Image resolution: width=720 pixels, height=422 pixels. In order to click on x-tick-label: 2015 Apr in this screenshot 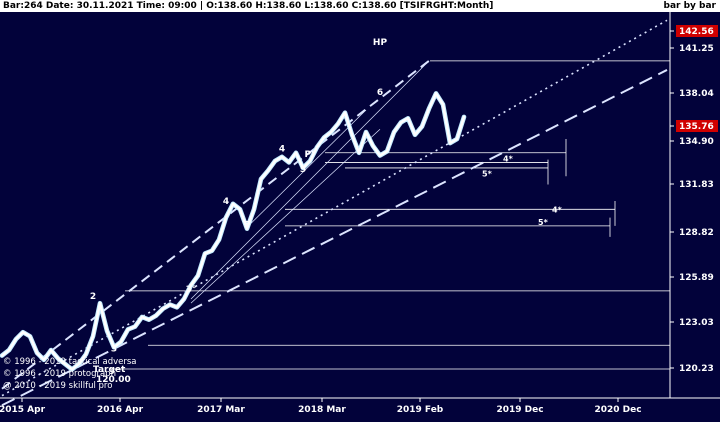, I will do `click(23, 410)`.